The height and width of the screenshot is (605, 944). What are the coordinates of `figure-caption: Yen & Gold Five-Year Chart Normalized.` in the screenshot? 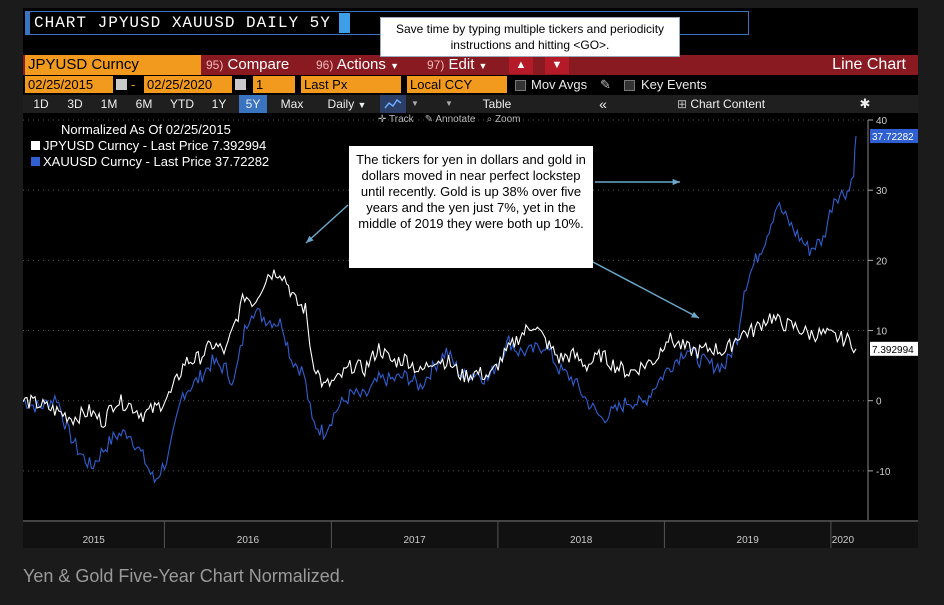 It's located at (184, 576).